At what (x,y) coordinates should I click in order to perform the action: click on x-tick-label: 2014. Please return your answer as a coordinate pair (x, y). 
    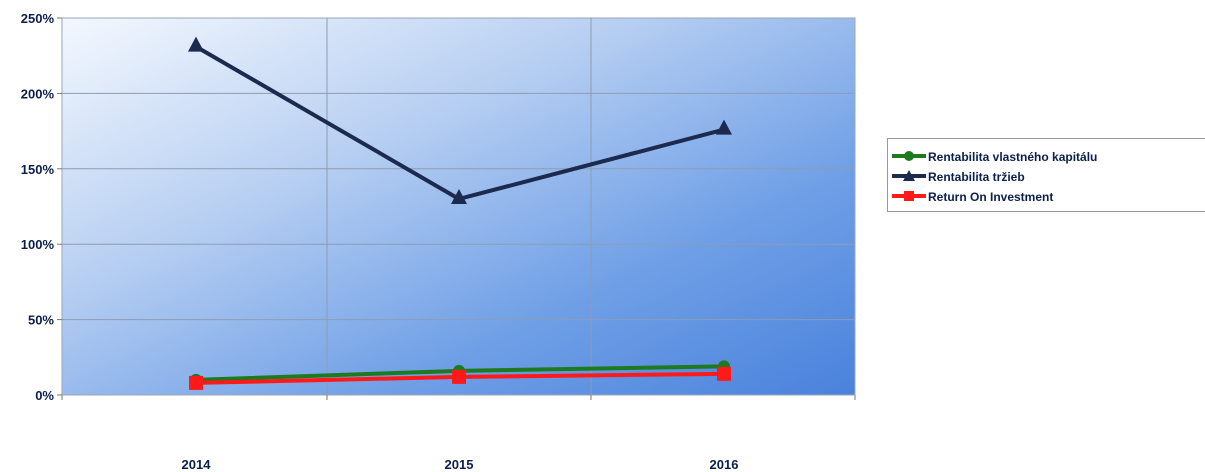
    Looking at the image, I should click on (197, 464).